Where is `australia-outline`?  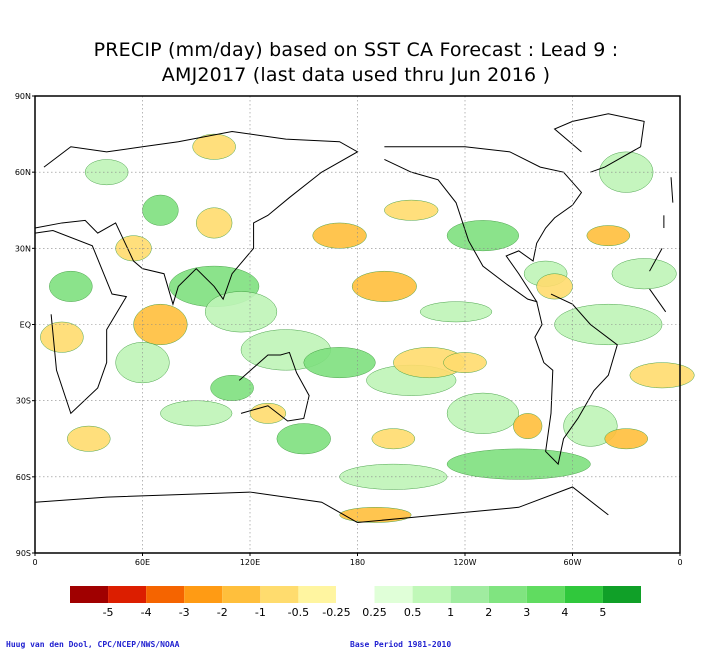
australia-outline is located at coordinates (274, 386).